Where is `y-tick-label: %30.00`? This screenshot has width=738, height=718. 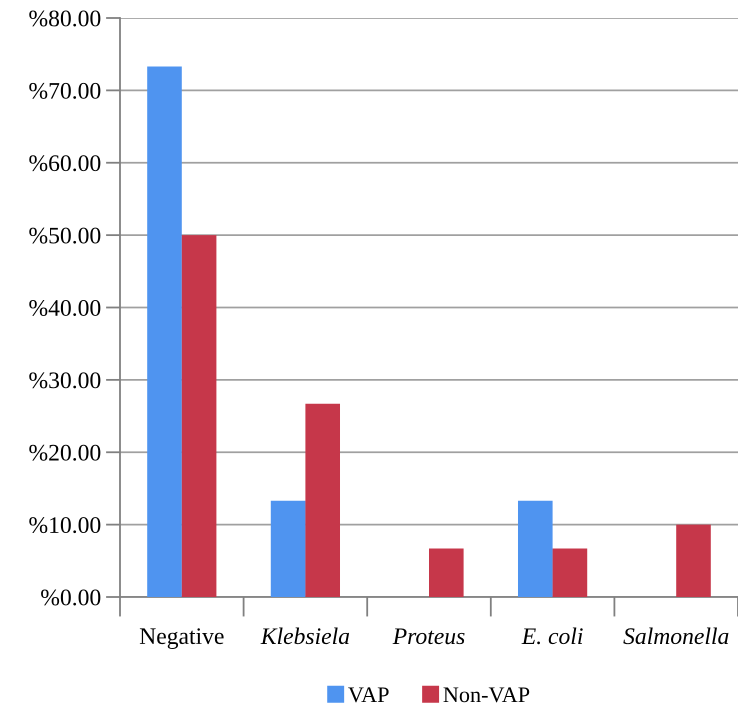 y-tick-label: %30.00 is located at coordinates (64, 380).